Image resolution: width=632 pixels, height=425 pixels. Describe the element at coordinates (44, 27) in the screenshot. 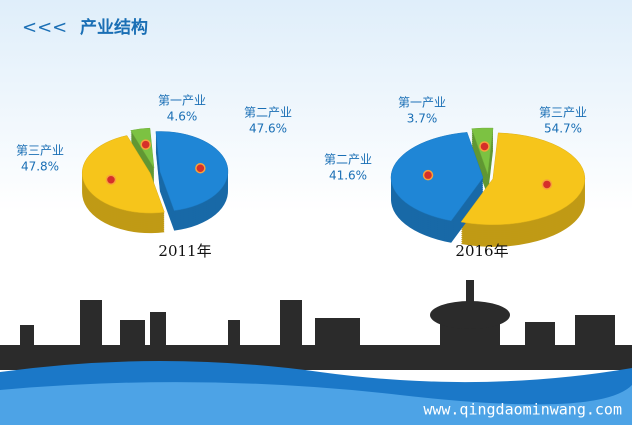

I see `header-arrows: <<<` at that location.